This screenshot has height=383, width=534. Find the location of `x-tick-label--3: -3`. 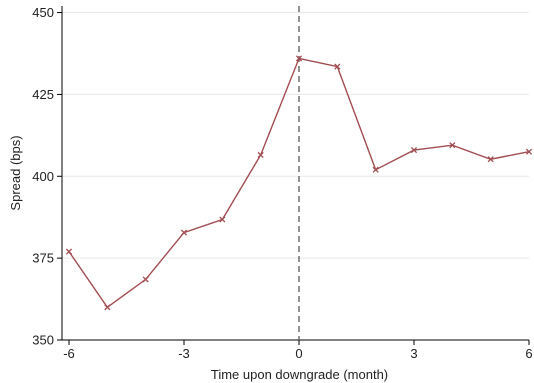

x-tick-label--3: -3 is located at coordinates (184, 353).